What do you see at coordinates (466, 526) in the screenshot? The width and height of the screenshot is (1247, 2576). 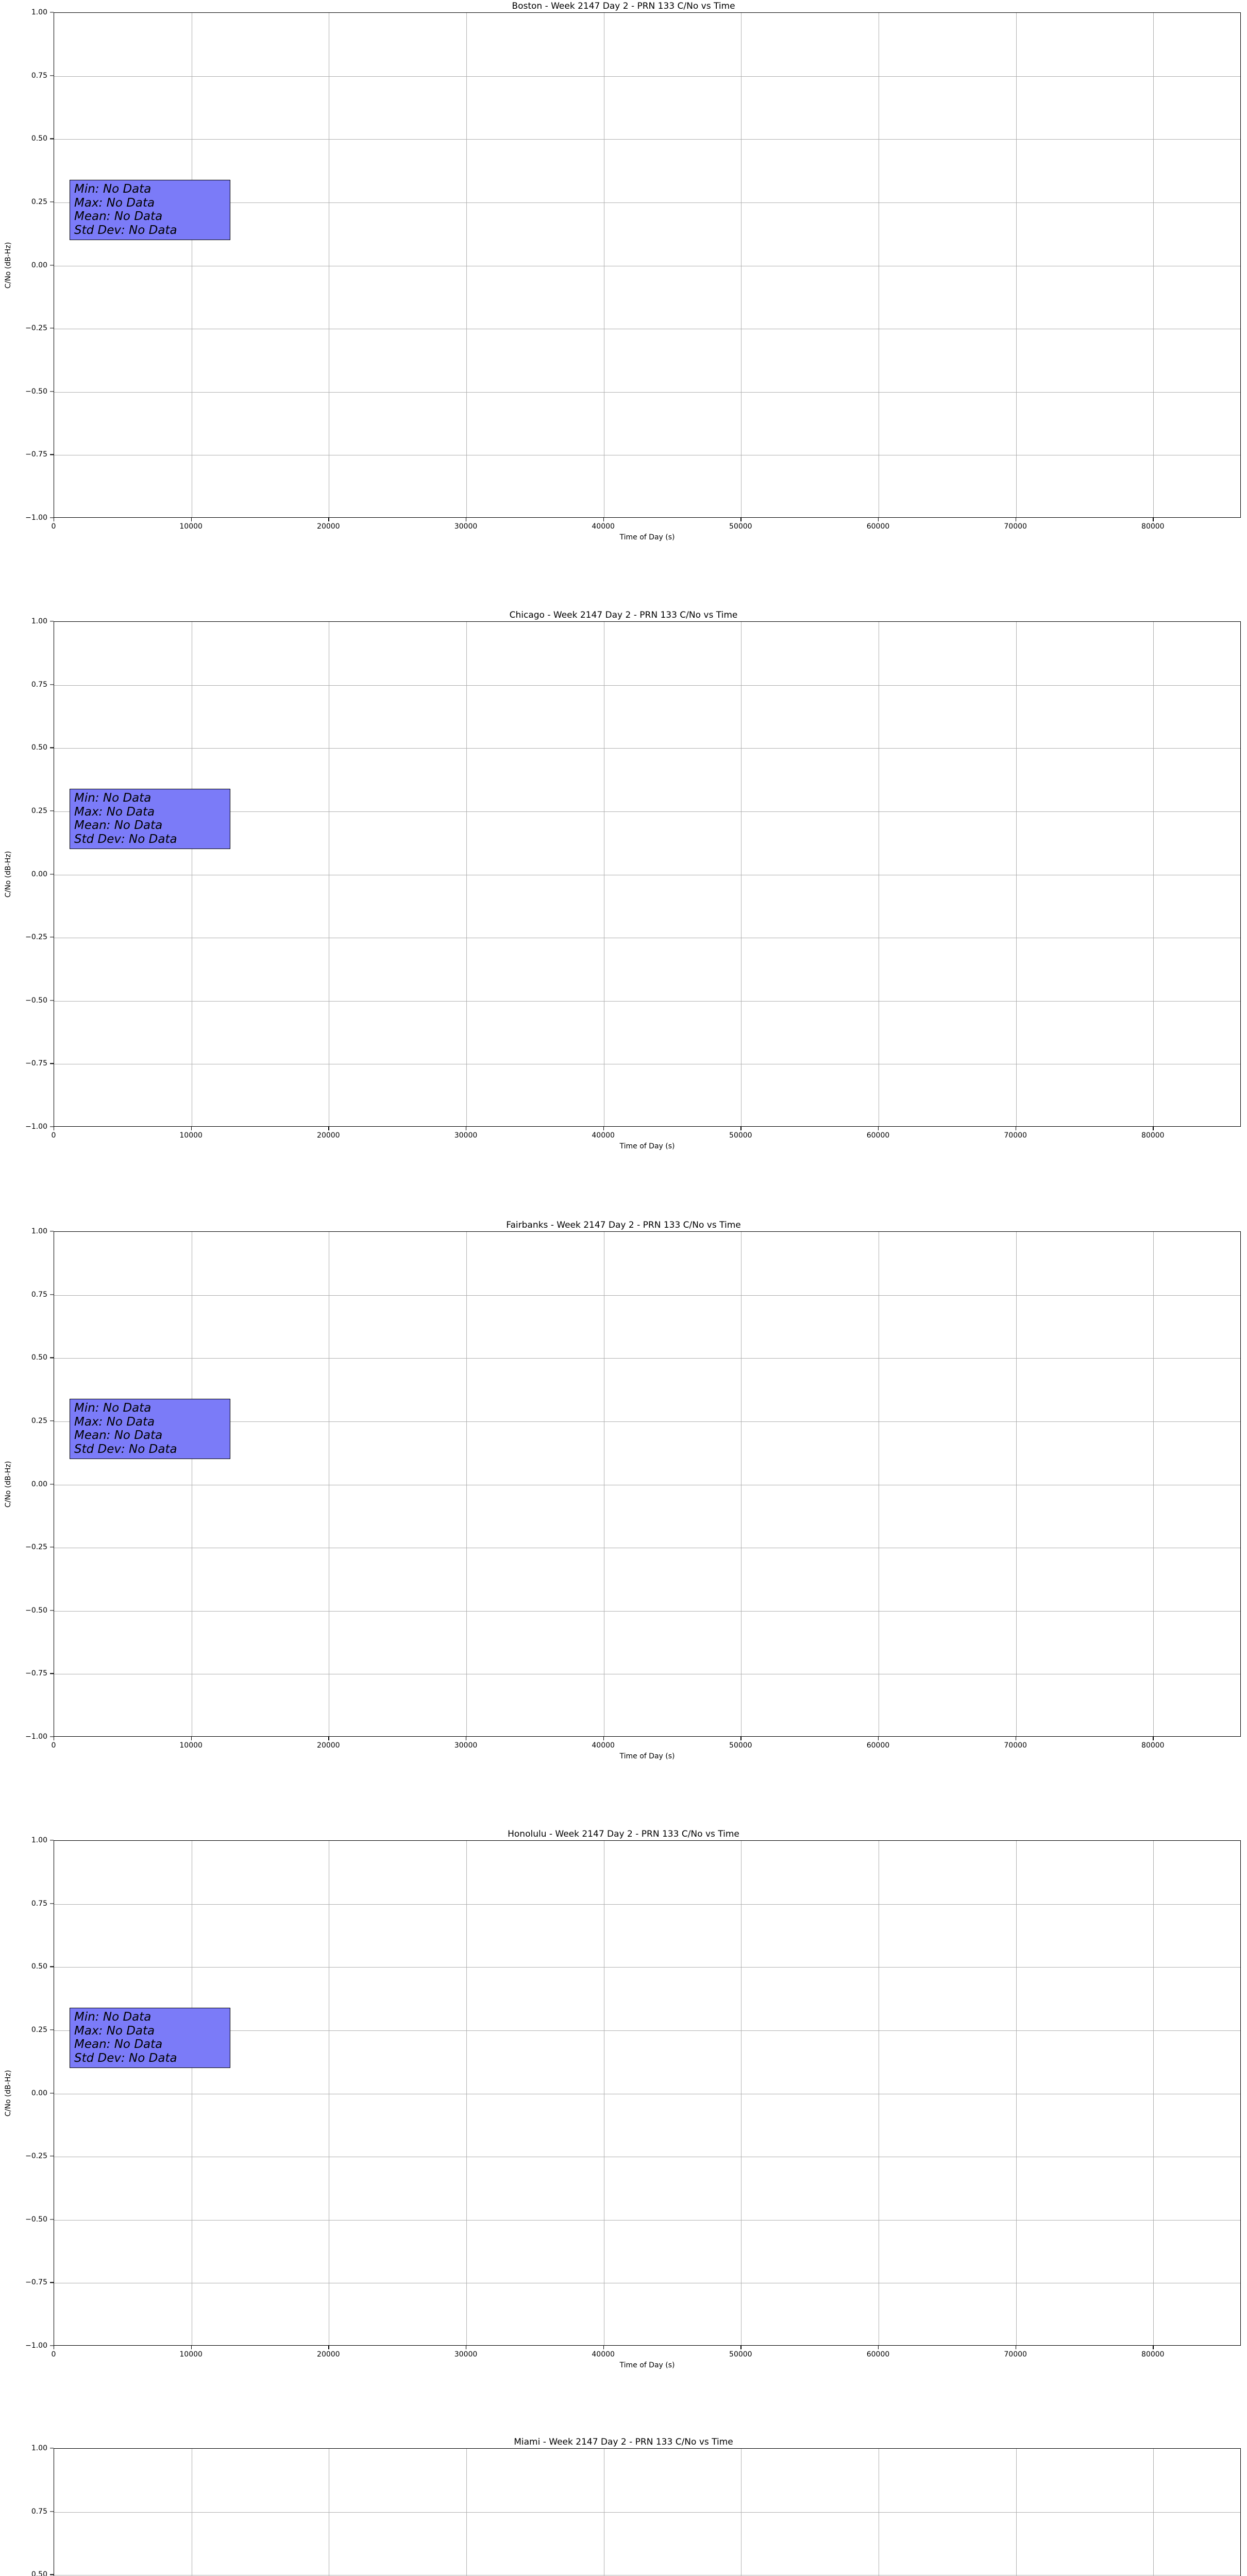 I see `x-tick-label: 30000` at bounding box center [466, 526].